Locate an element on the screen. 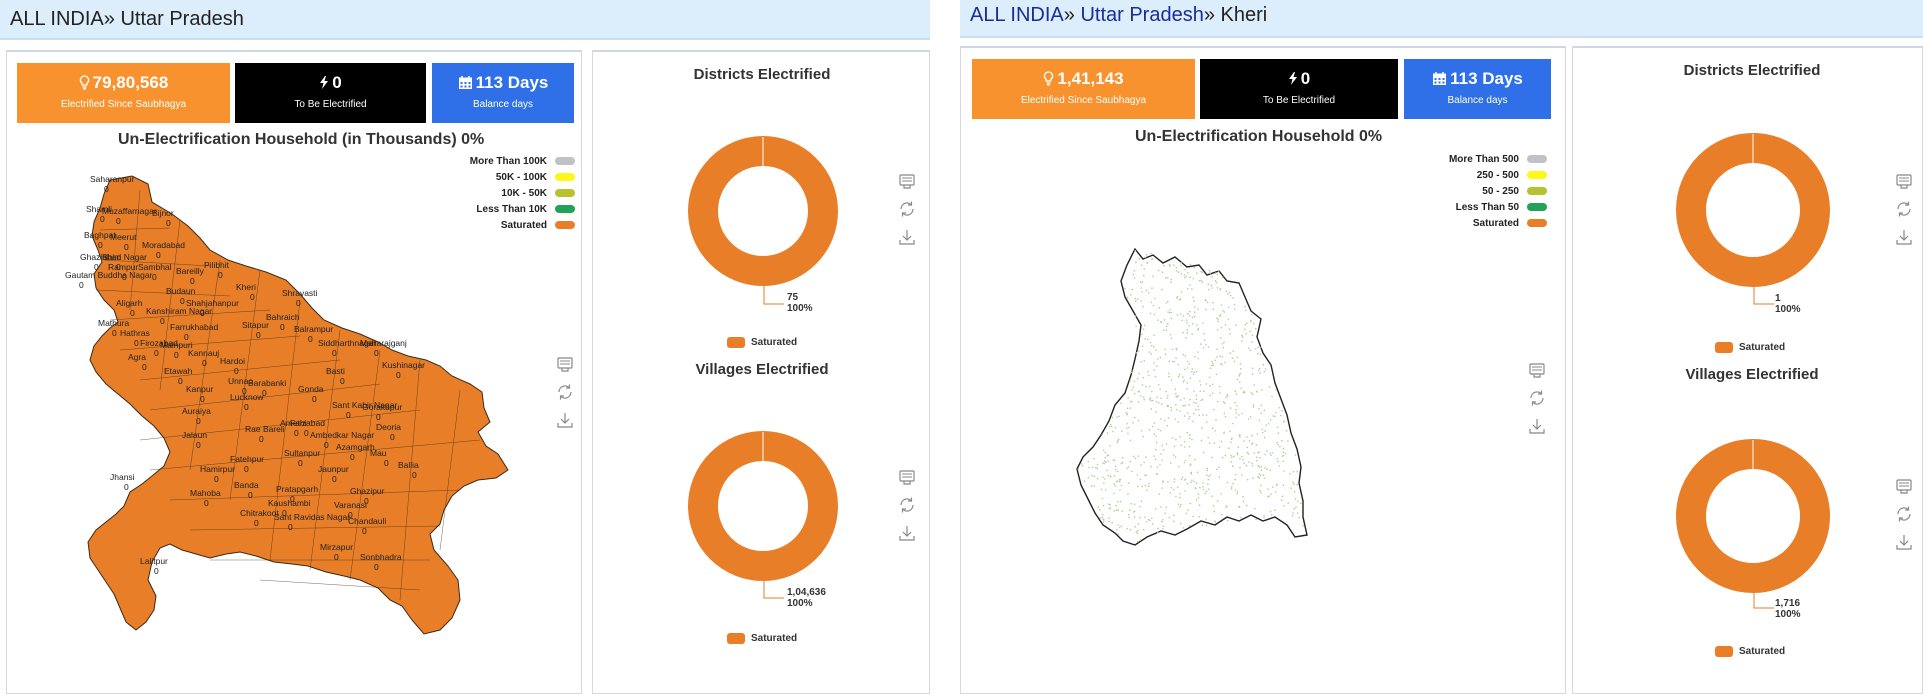 Image resolution: width=1923 pixels, height=694 pixels. legend-item: 50K - 100K is located at coordinates (510, 177).